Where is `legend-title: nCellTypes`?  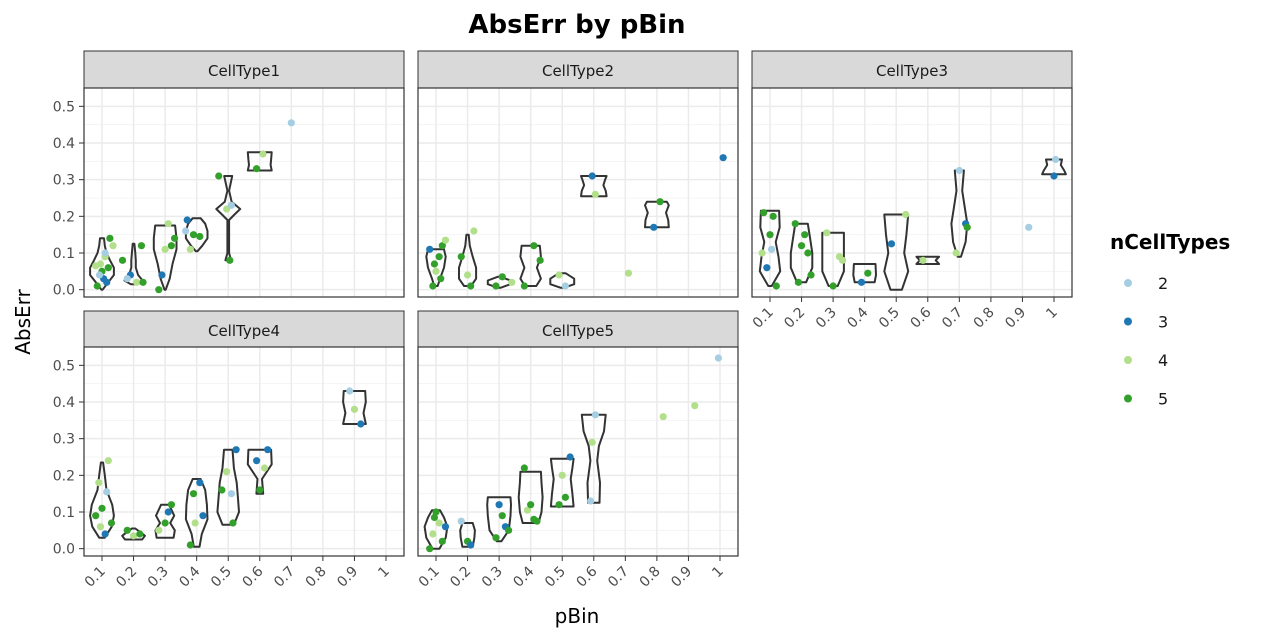 legend-title: nCellTypes is located at coordinates (1170, 242).